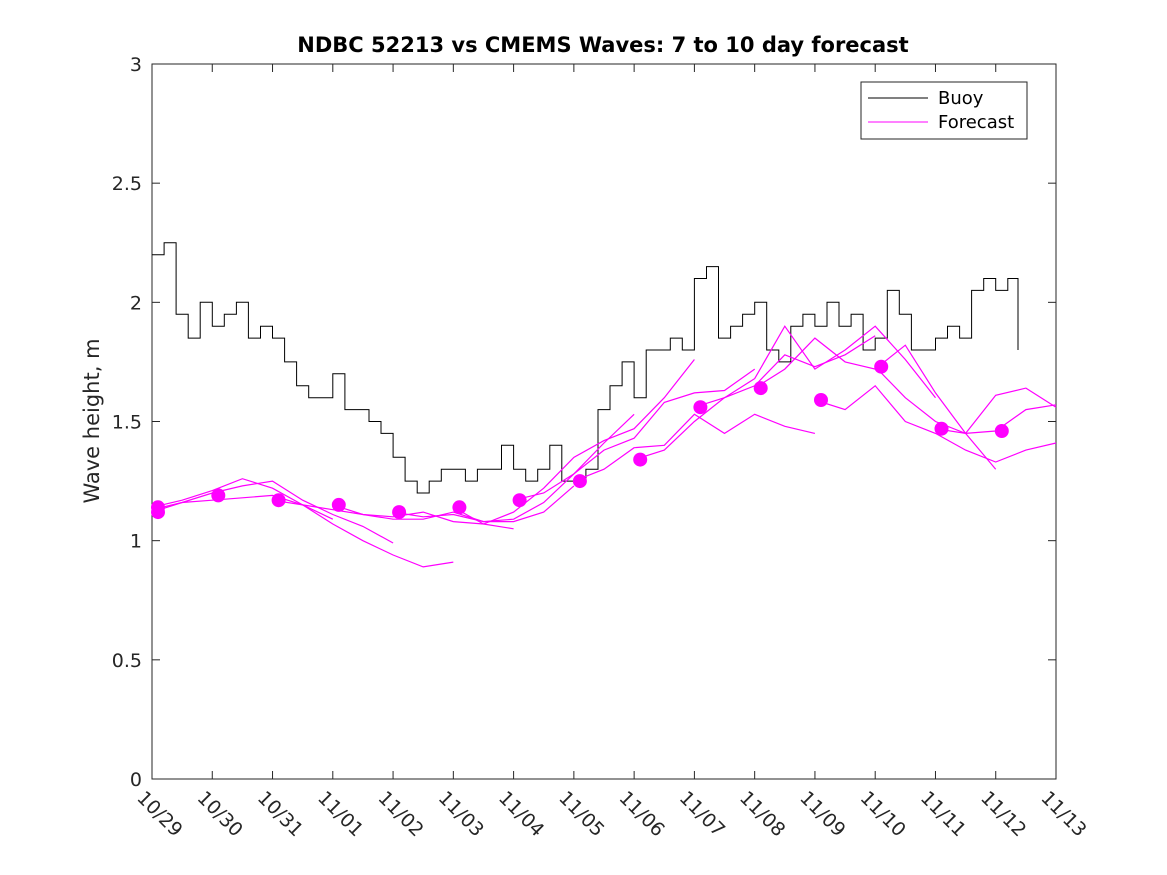 This screenshot has height=875, width=1167. Describe the element at coordinates (136, 303) in the screenshot. I see `y-tick-label: 2` at that location.